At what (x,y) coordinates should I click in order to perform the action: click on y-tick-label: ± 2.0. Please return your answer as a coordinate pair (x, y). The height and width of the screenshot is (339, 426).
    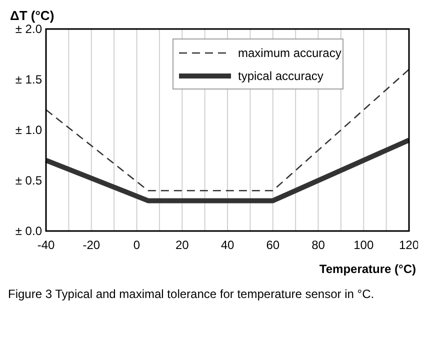
    Looking at the image, I should click on (28, 29).